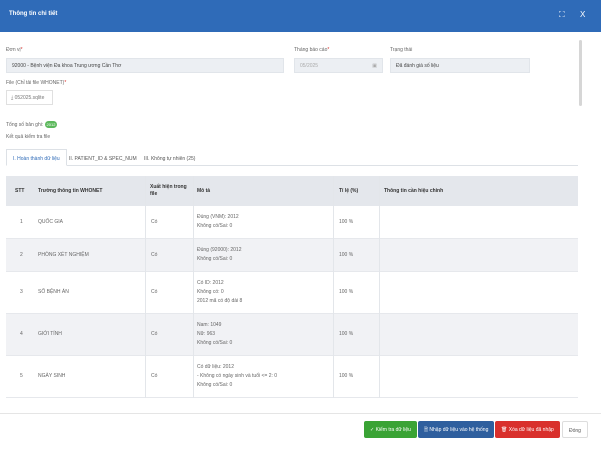  Describe the element at coordinates (53, 292) in the screenshot. I see `row-field: SỐ BỆNH ÁN` at that location.